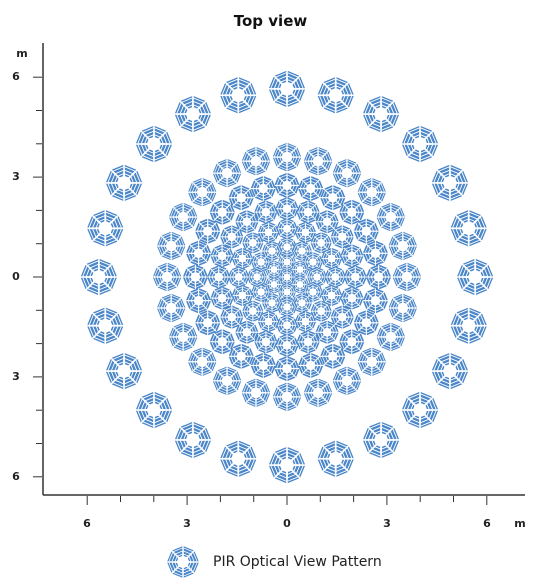 The height and width of the screenshot is (585, 541). What do you see at coordinates (297, 562) in the screenshot?
I see `legend-label: PIR Optical View Pattern` at bounding box center [297, 562].